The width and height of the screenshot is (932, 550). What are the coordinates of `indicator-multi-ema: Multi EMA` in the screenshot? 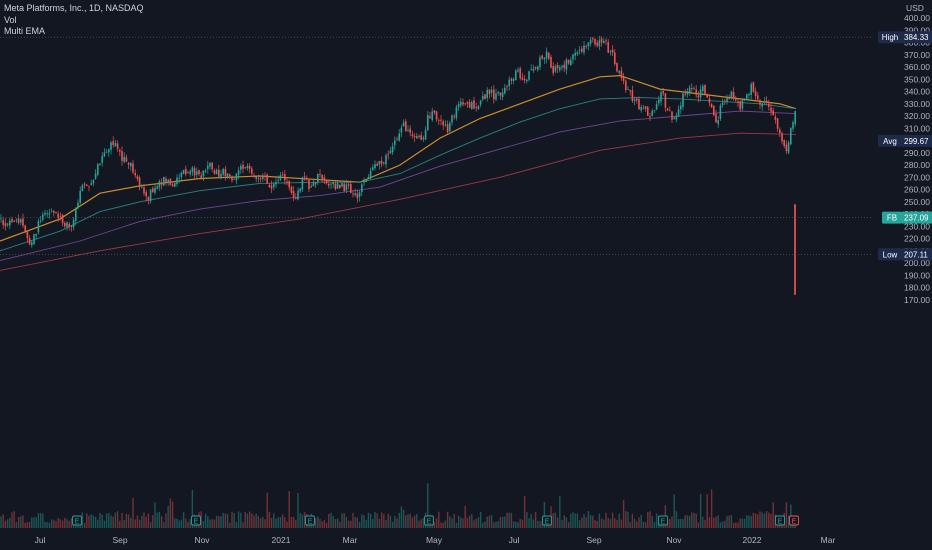 It's located at (25, 31).